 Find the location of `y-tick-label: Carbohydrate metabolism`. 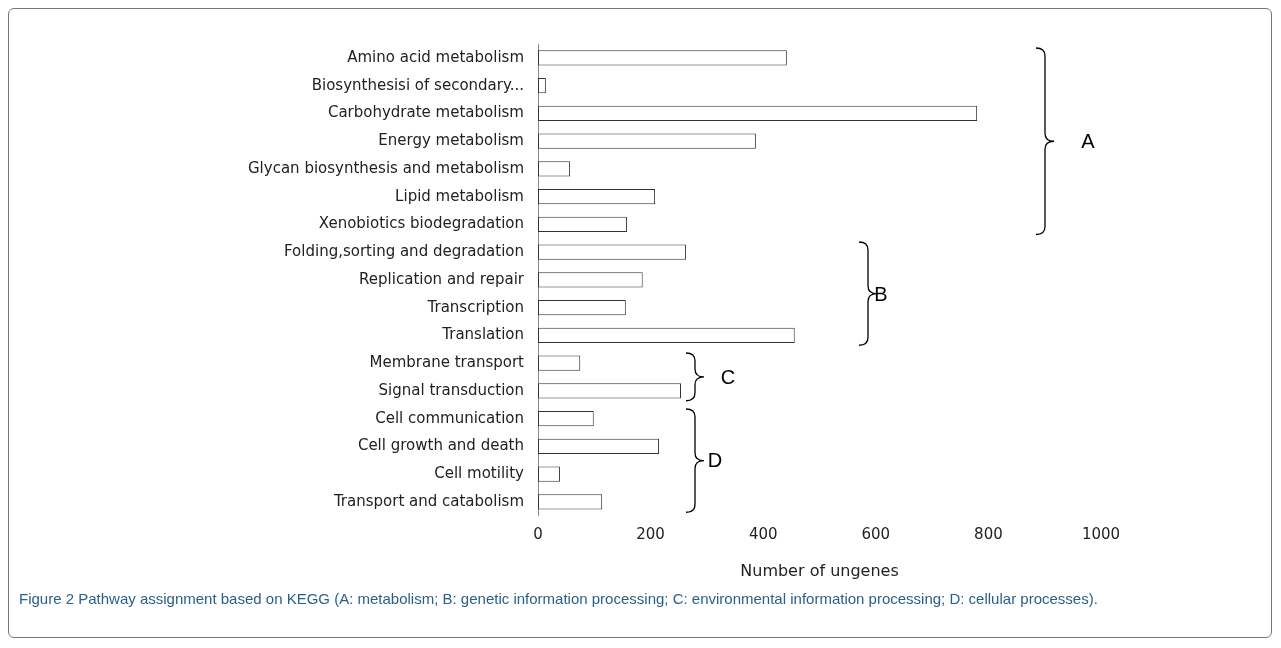

y-tick-label: Carbohydrate metabolism is located at coordinates (425, 112).